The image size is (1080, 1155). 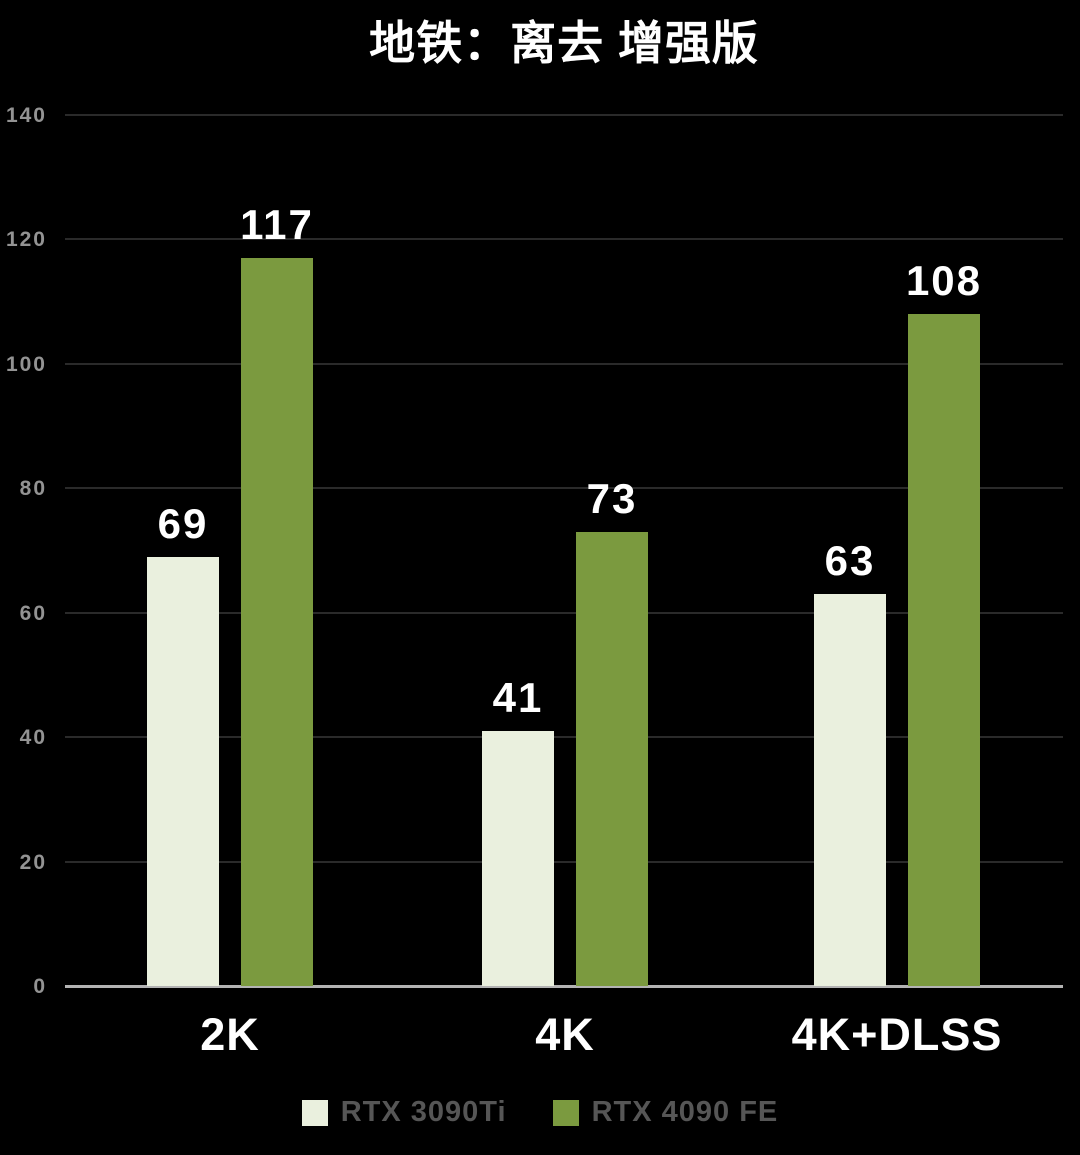 I want to click on bar-slot: 117, so click(x=276, y=550).